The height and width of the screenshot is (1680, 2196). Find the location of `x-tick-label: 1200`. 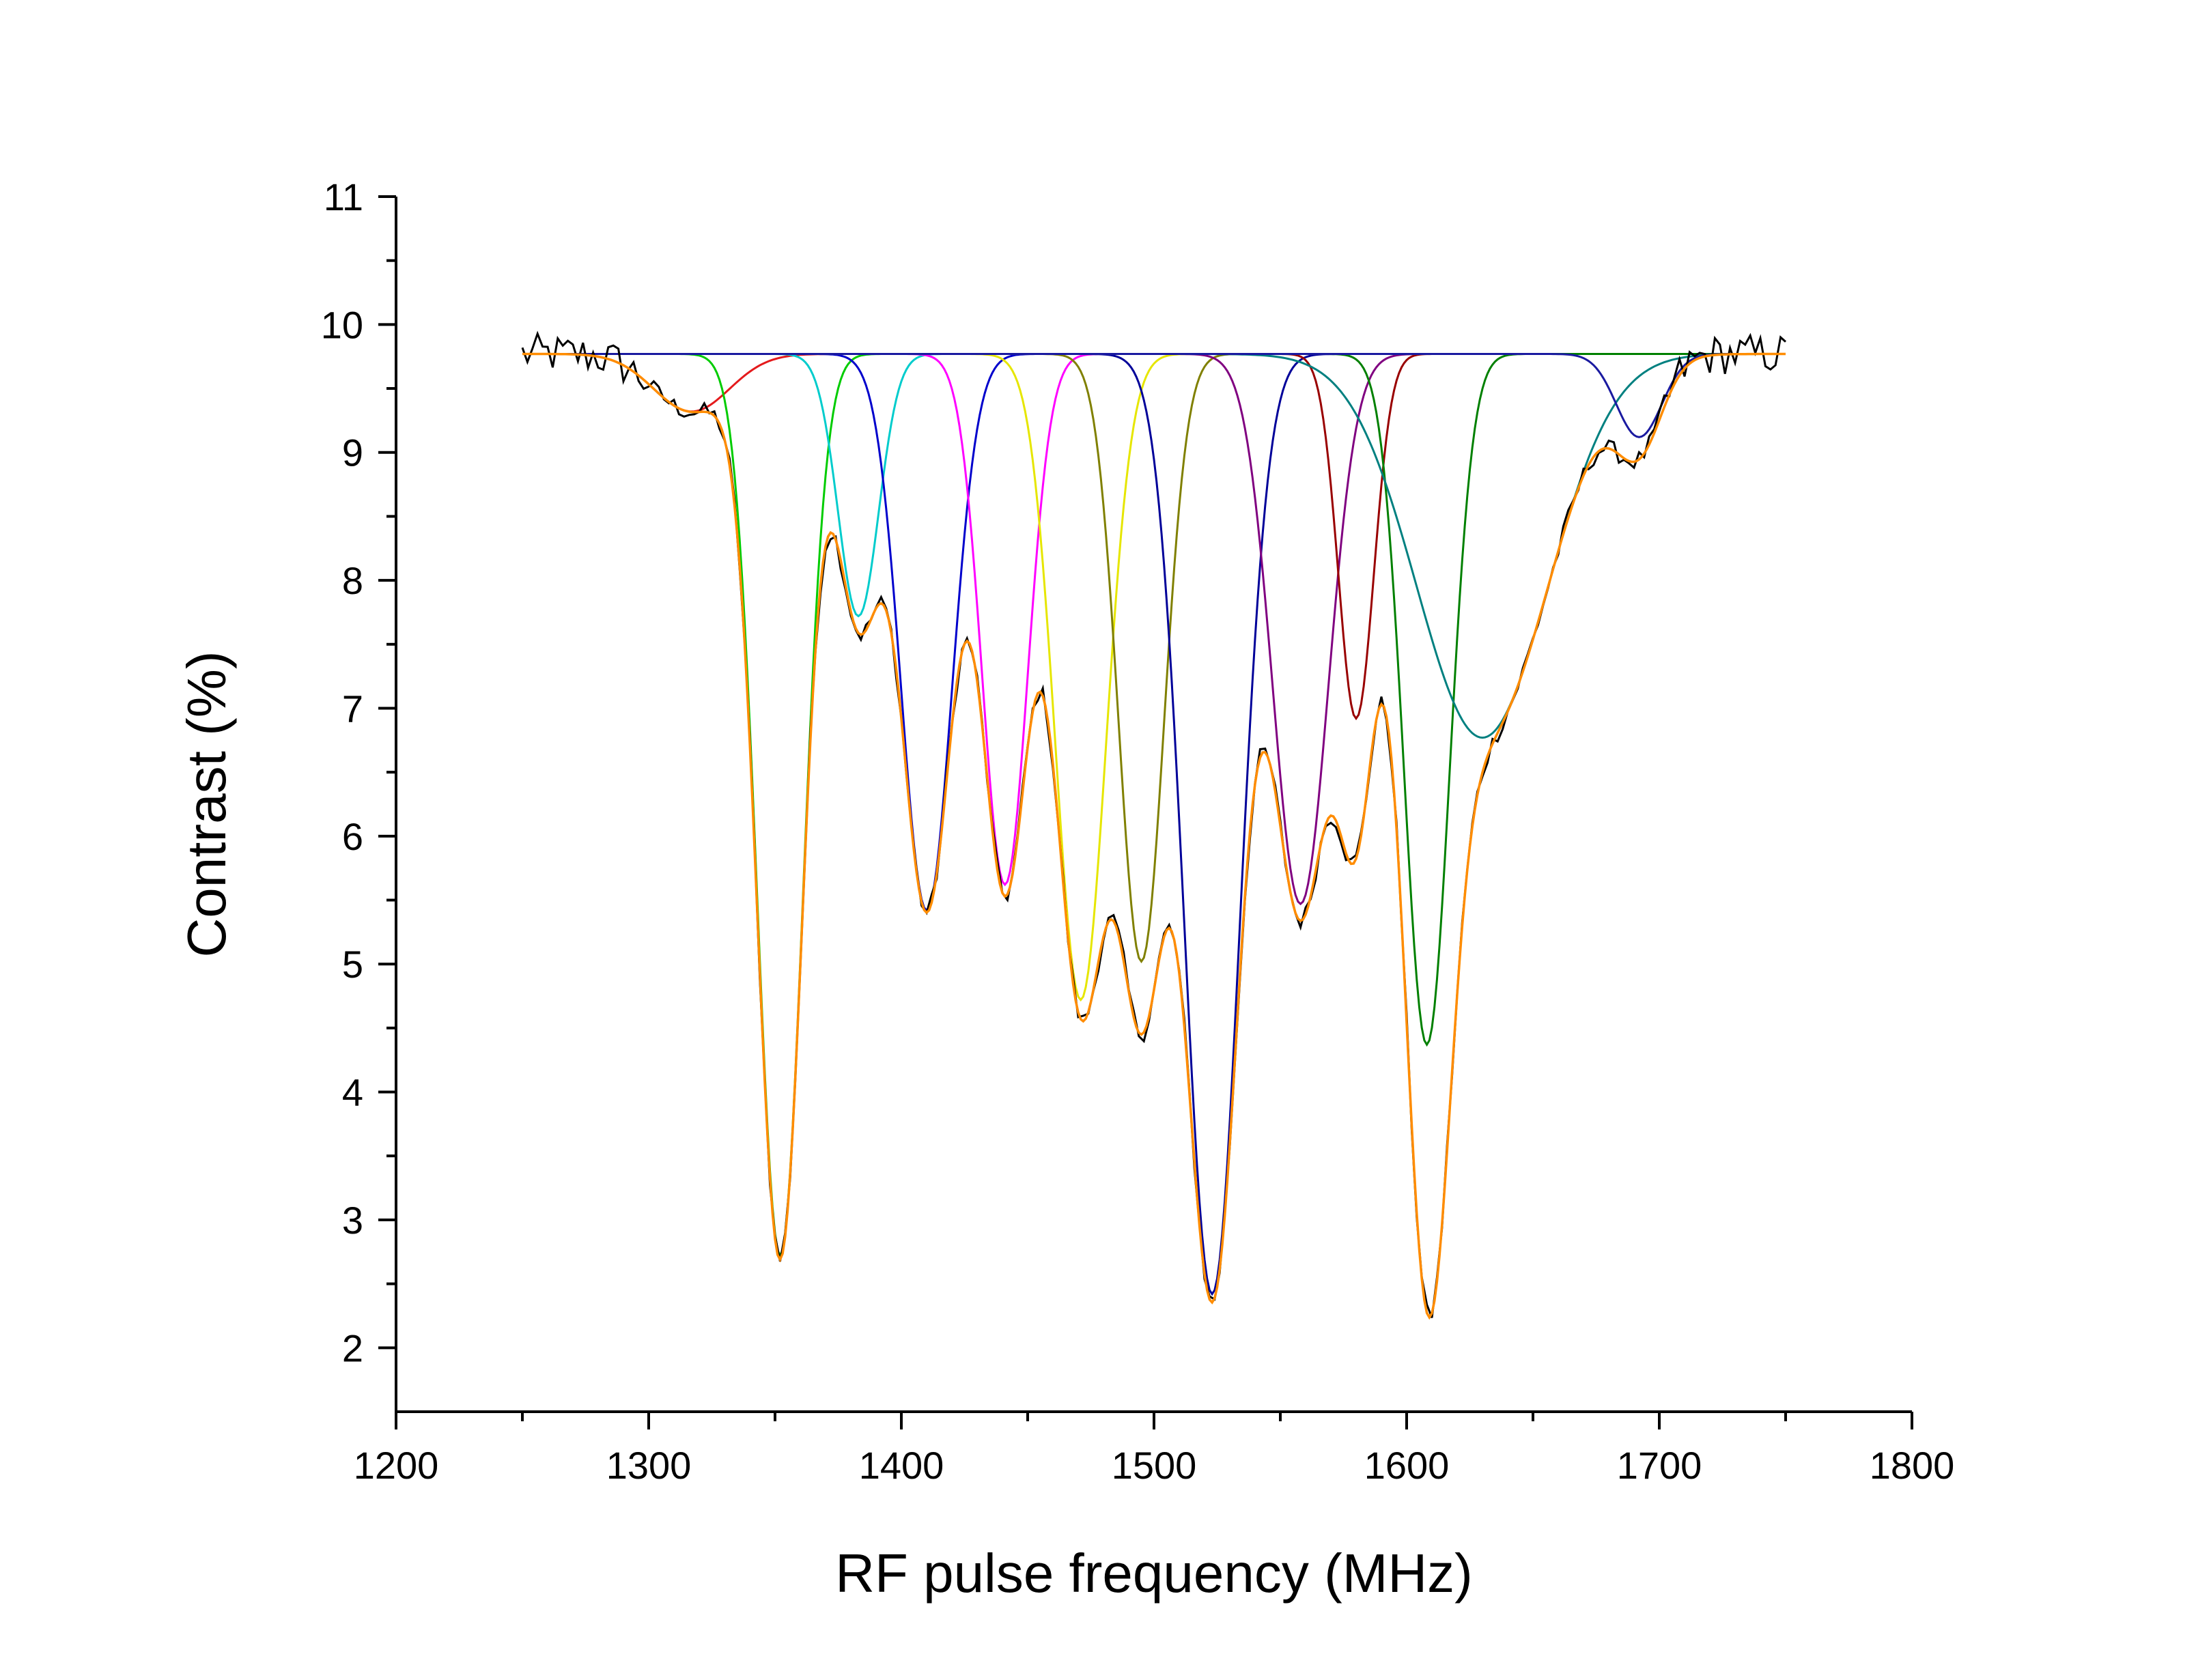

x-tick-label: 1200 is located at coordinates (397, 1465).